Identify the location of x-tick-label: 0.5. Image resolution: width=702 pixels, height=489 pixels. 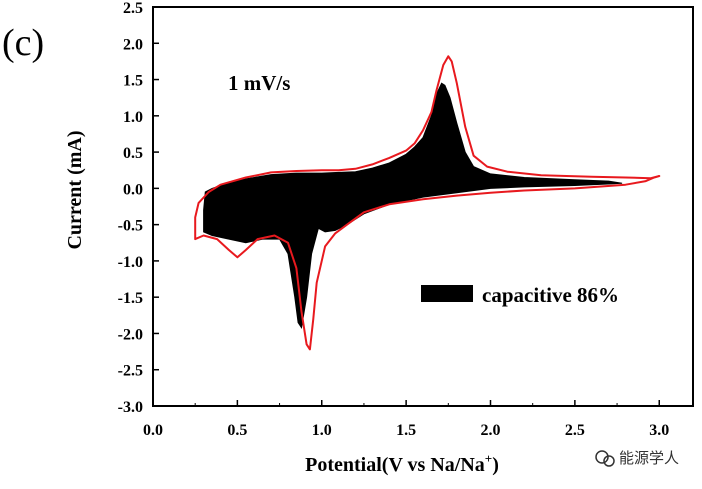
(237, 430).